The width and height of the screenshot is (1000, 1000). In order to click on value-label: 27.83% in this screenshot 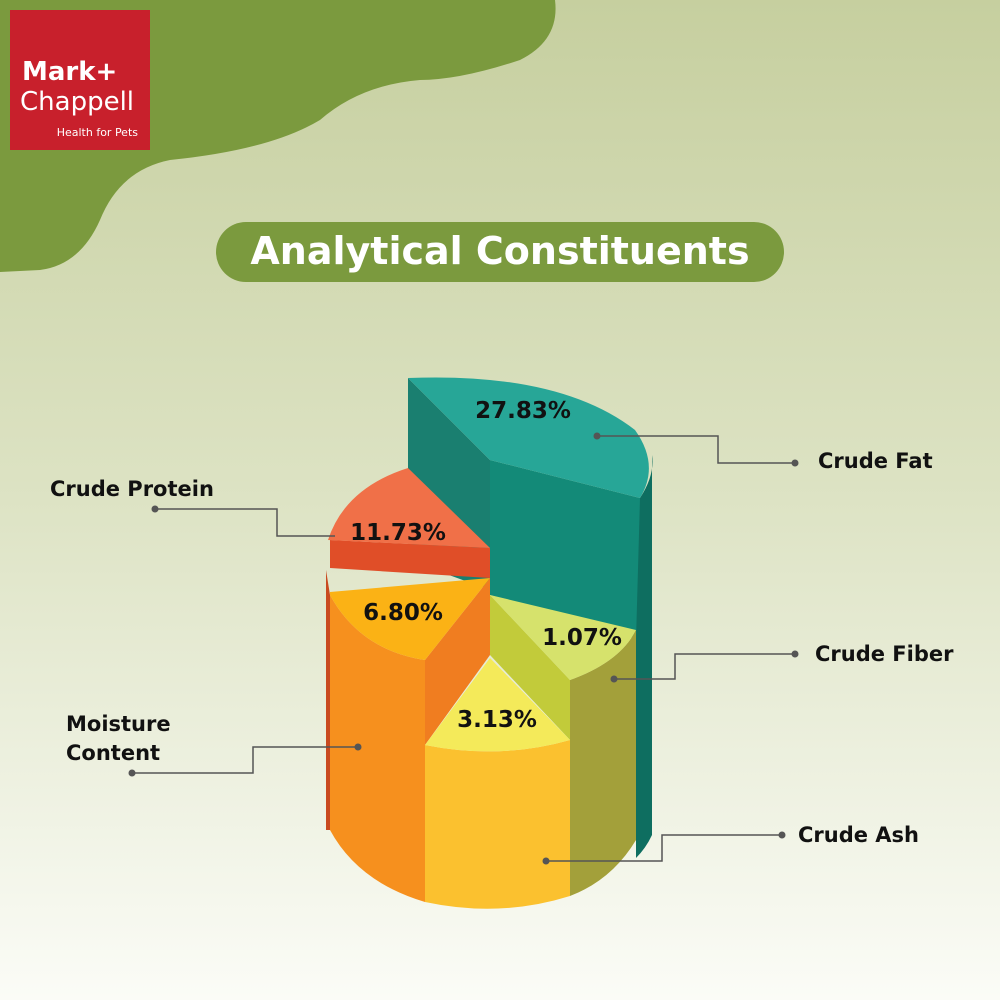, I will do `click(523, 411)`.